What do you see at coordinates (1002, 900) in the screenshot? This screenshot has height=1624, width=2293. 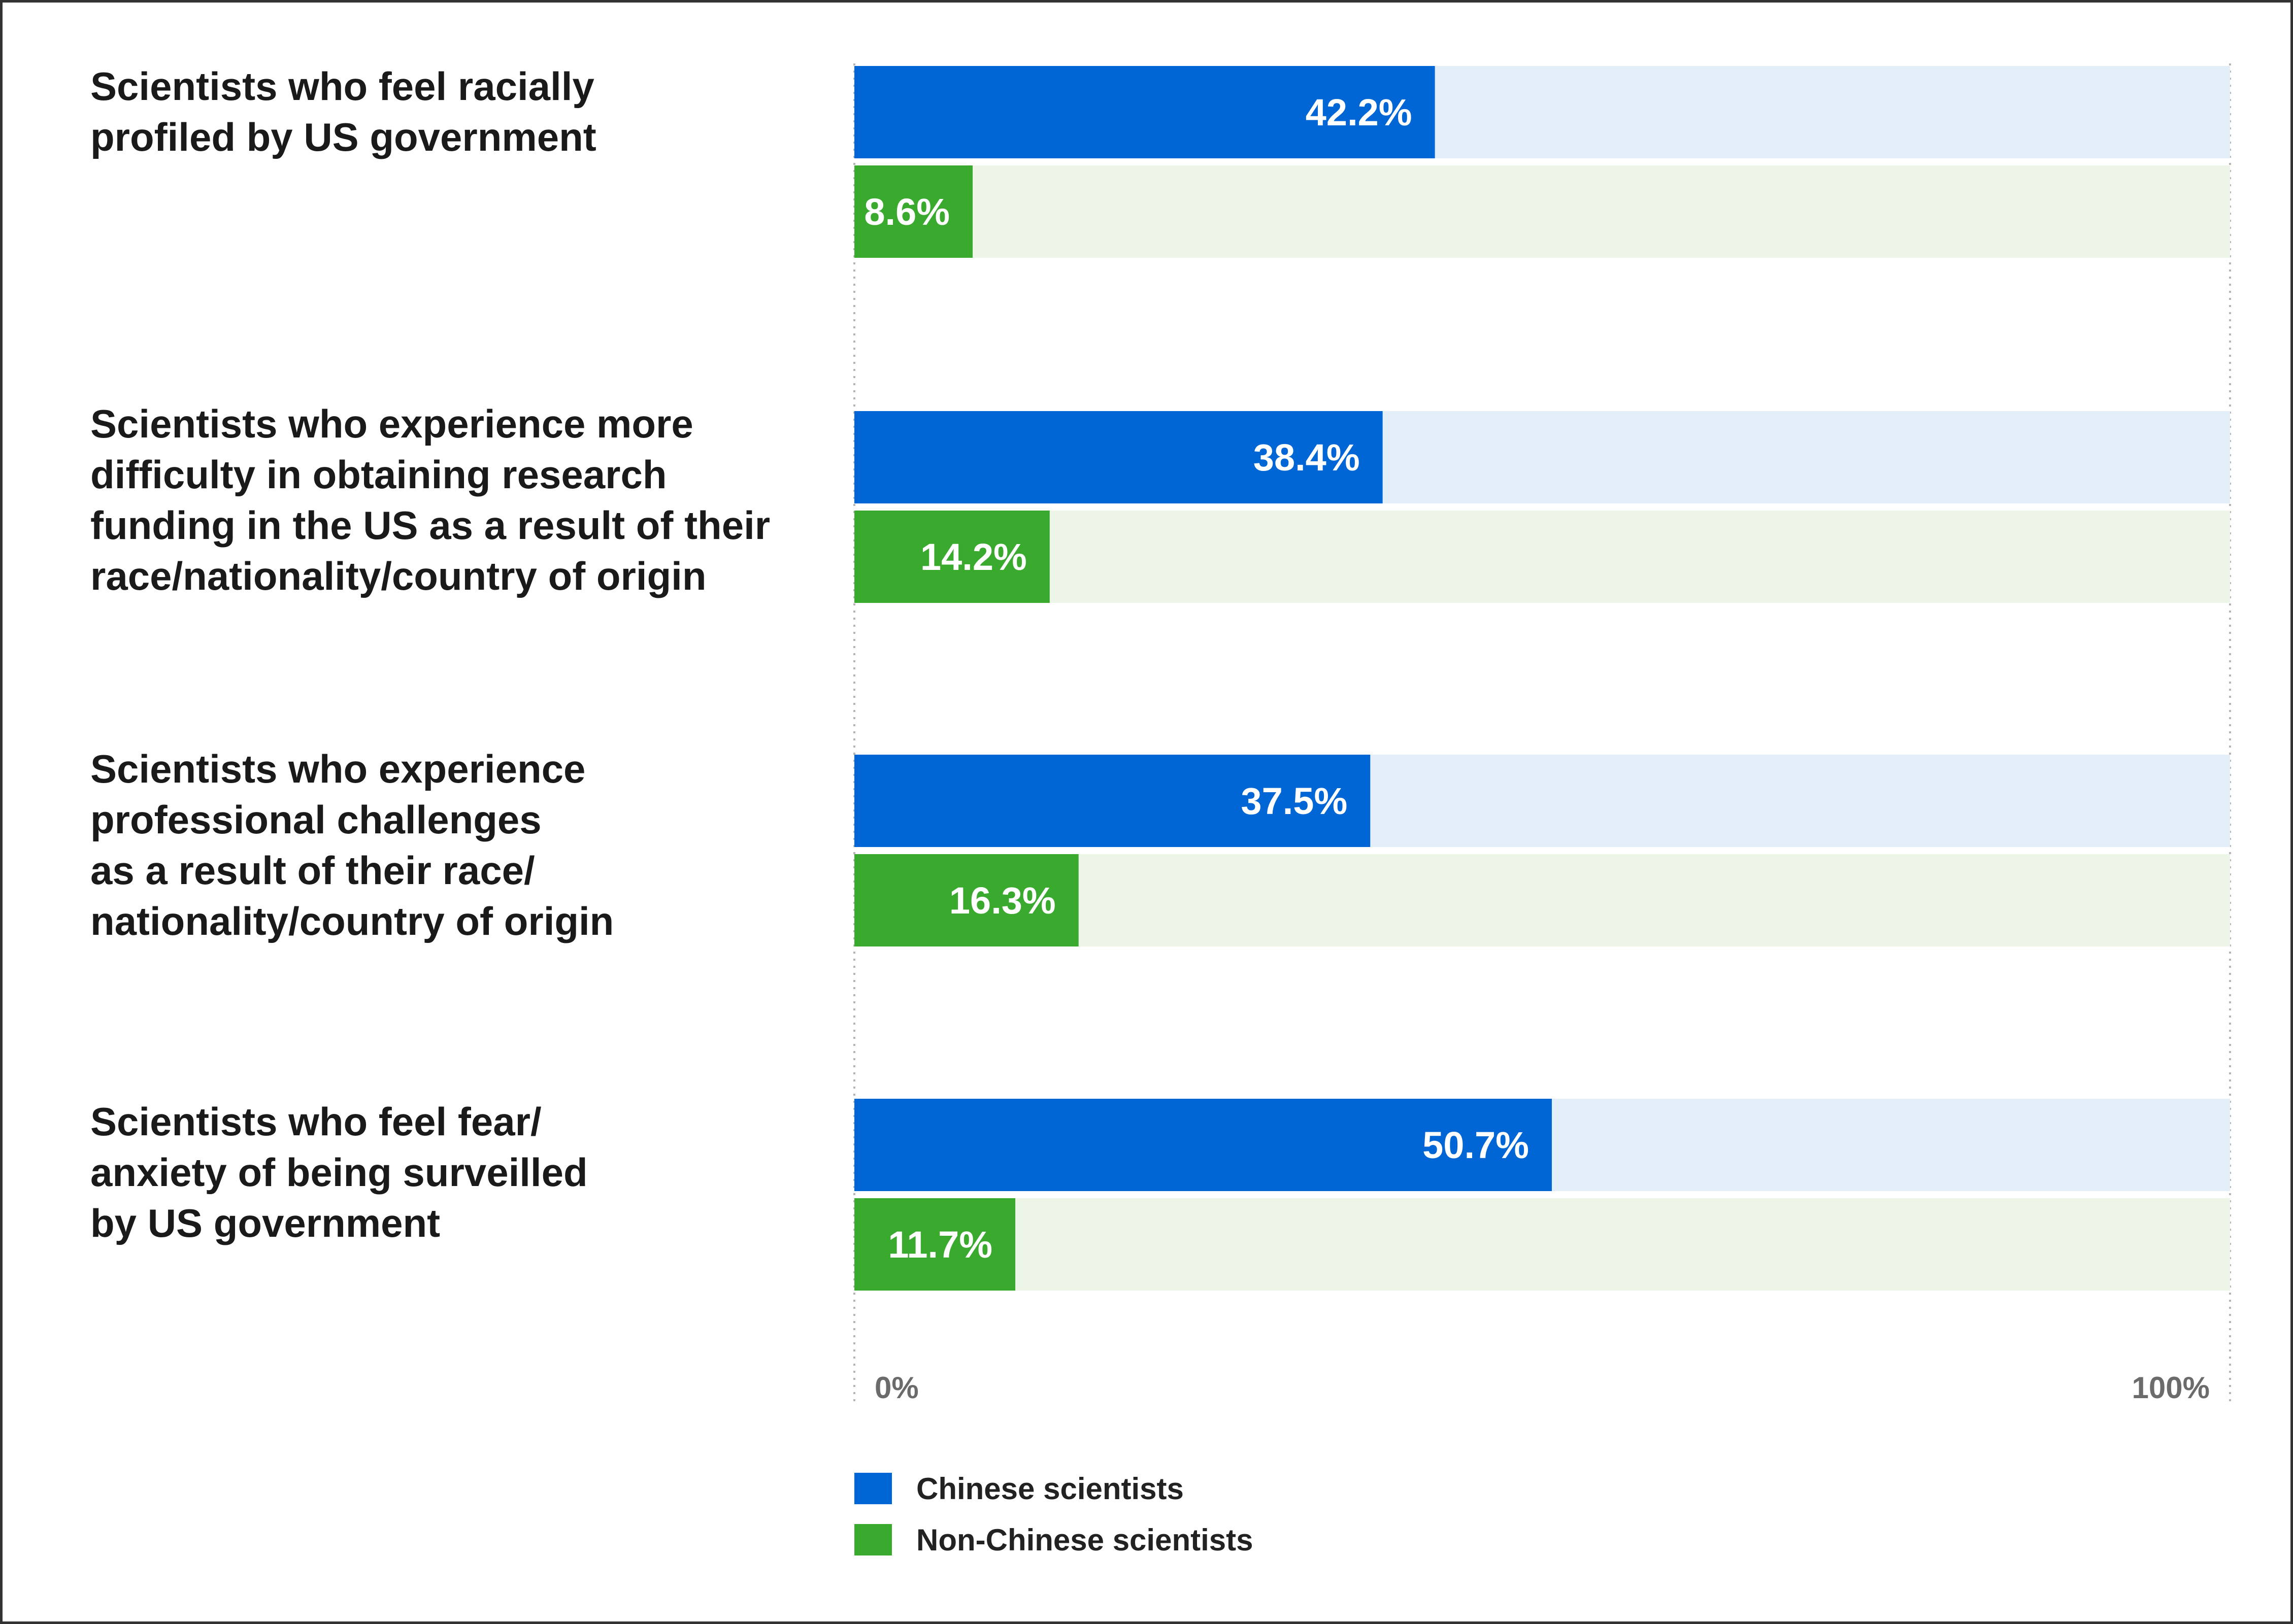 I see `data-label-non-chinese-3: 16.3%` at bounding box center [1002, 900].